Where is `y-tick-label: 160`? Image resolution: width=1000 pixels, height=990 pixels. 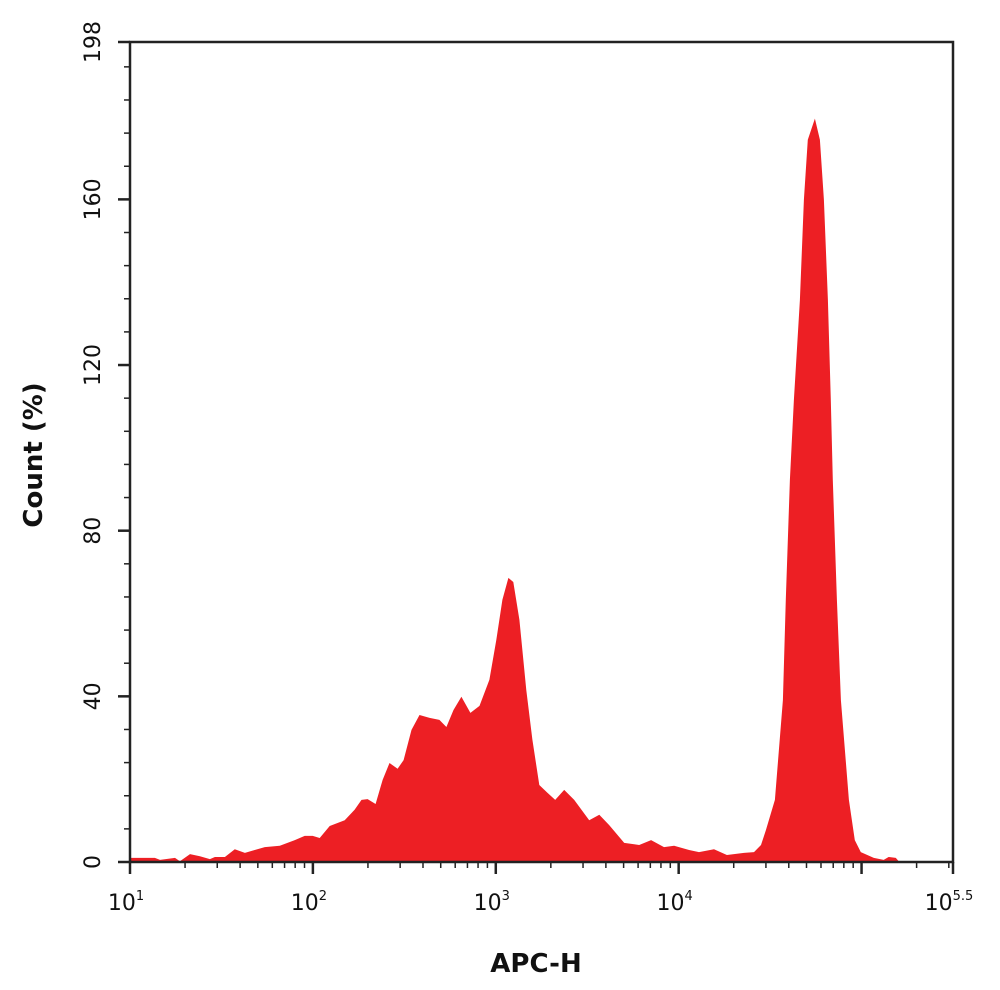 y-tick-label: 160 is located at coordinates (93, 199).